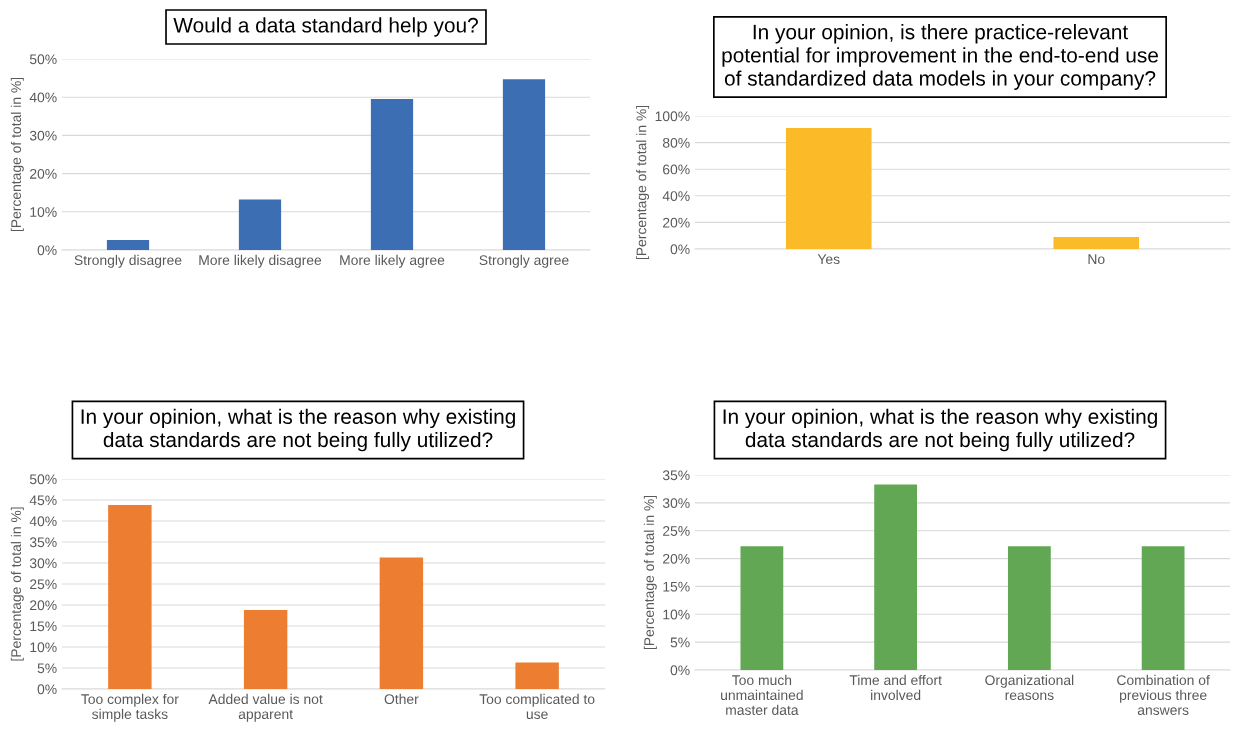 This screenshot has width=1234, height=738. What do you see at coordinates (260, 261) in the screenshot?
I see `x-tick-label: More likely disagree` at bounding box center [260, 261].